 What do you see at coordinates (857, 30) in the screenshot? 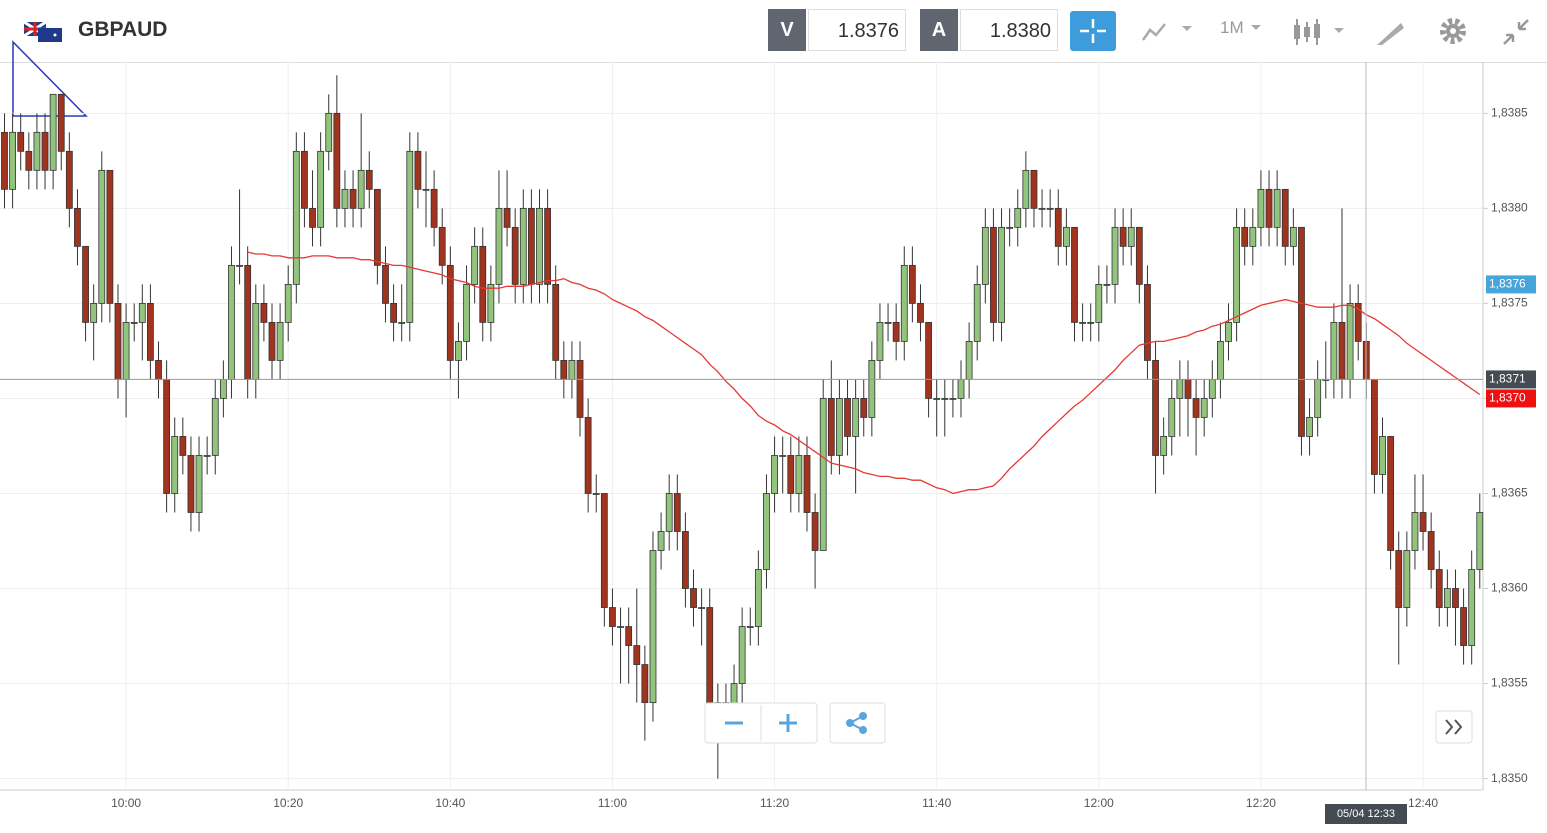
I see `bid-price: 1.8376` at bounding box center [857, 30].